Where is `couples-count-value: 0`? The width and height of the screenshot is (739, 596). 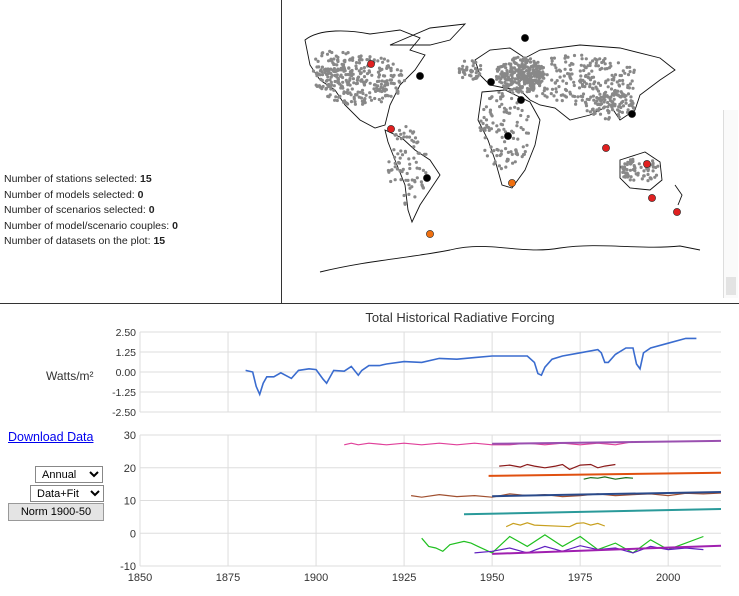
couples-count-value: 0 is located at coordinates (175, 225).